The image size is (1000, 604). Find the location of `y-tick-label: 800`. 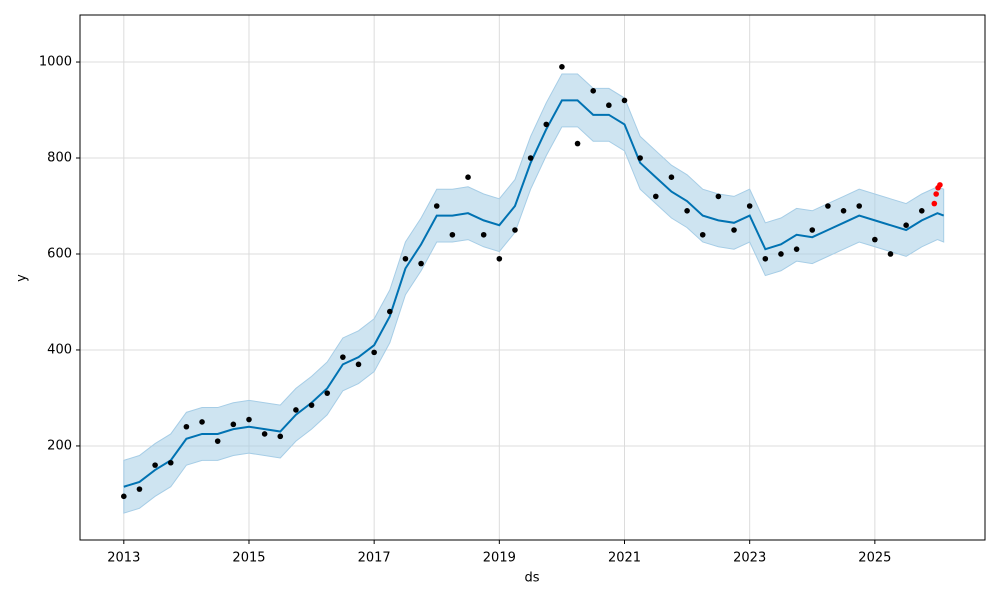

y-tick-label: 800 is located at coordinates (59, 158).